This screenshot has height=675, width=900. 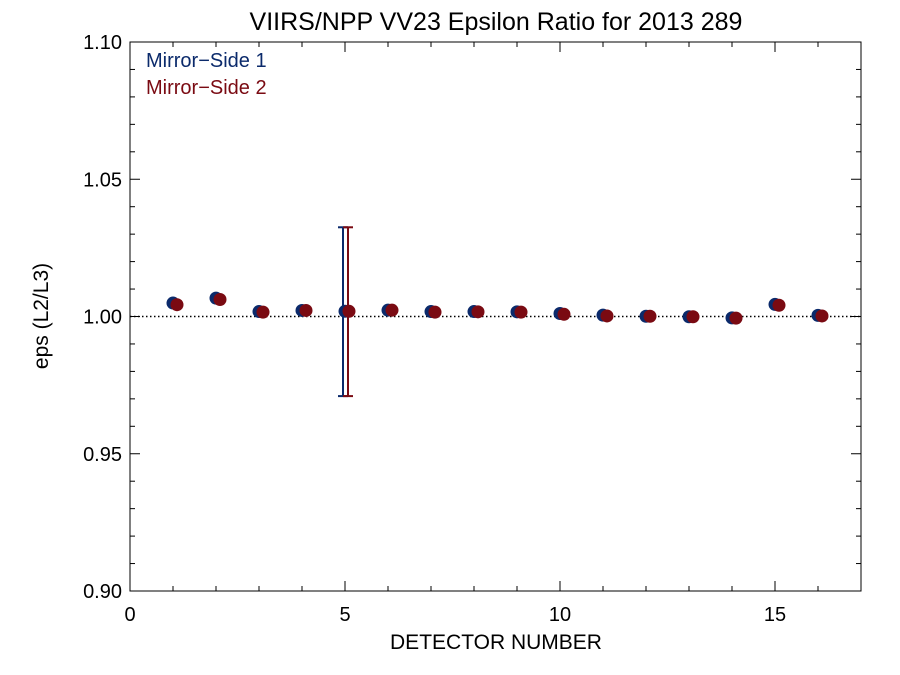 I want to click on legend: Mirror−Side 1 Mirror−Side 2, so click(x=206, y=74).